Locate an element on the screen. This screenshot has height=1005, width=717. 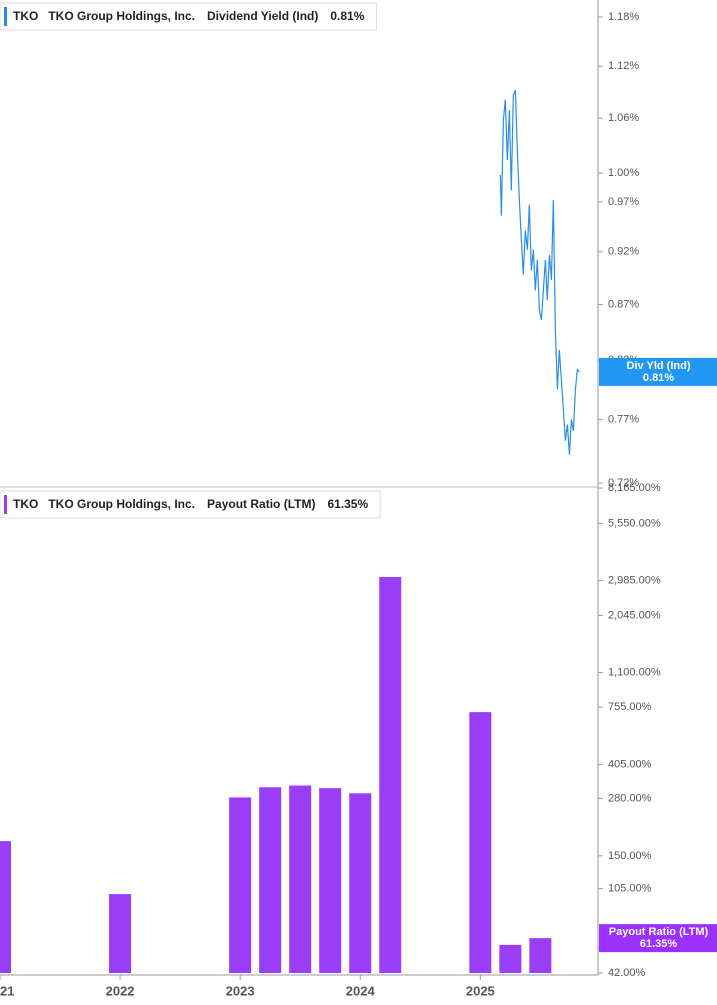
x-tick-label: 2022 is located at coordinates (120, 990).